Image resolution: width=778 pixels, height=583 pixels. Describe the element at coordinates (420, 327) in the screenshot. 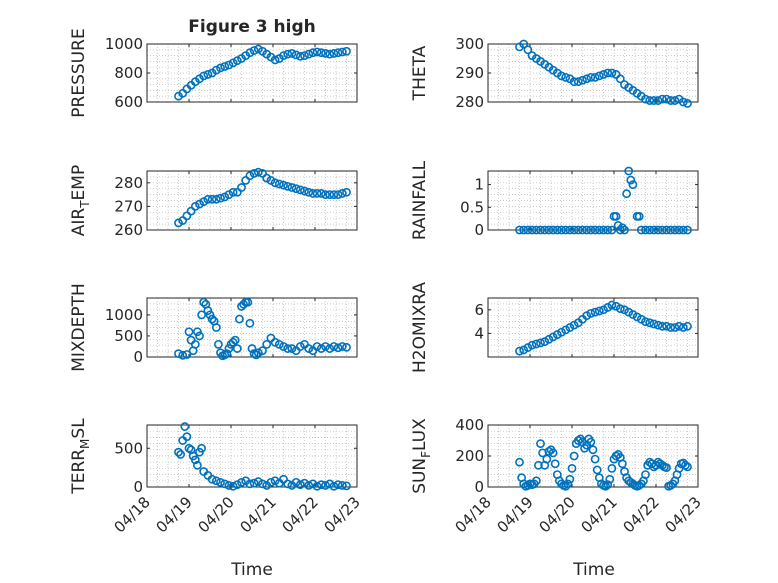

I see `panel-h2omixra-y-label: H2OMIXRA` at that location.